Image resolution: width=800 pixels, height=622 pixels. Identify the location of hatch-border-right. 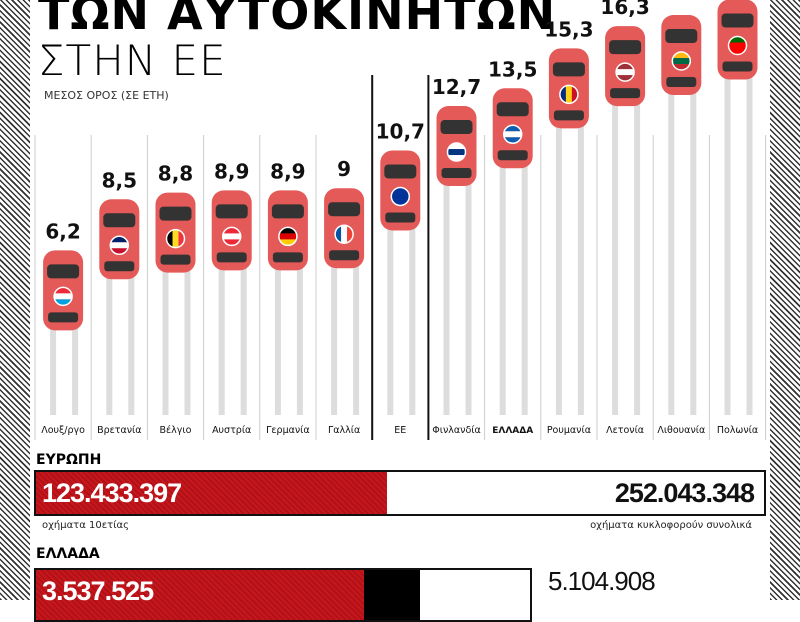
(785, 300).